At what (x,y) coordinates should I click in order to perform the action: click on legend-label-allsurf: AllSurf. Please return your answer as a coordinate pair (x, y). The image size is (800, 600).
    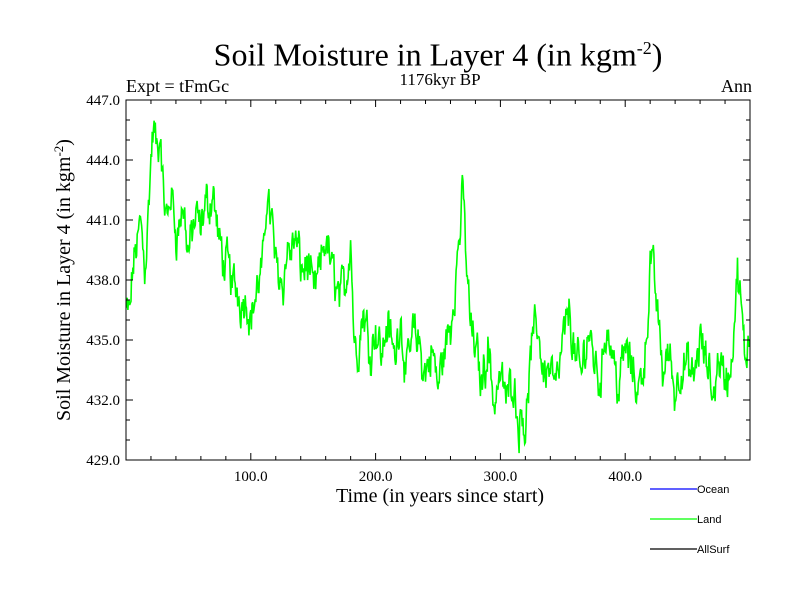
    Looking at the image, I should click on (713, 550).